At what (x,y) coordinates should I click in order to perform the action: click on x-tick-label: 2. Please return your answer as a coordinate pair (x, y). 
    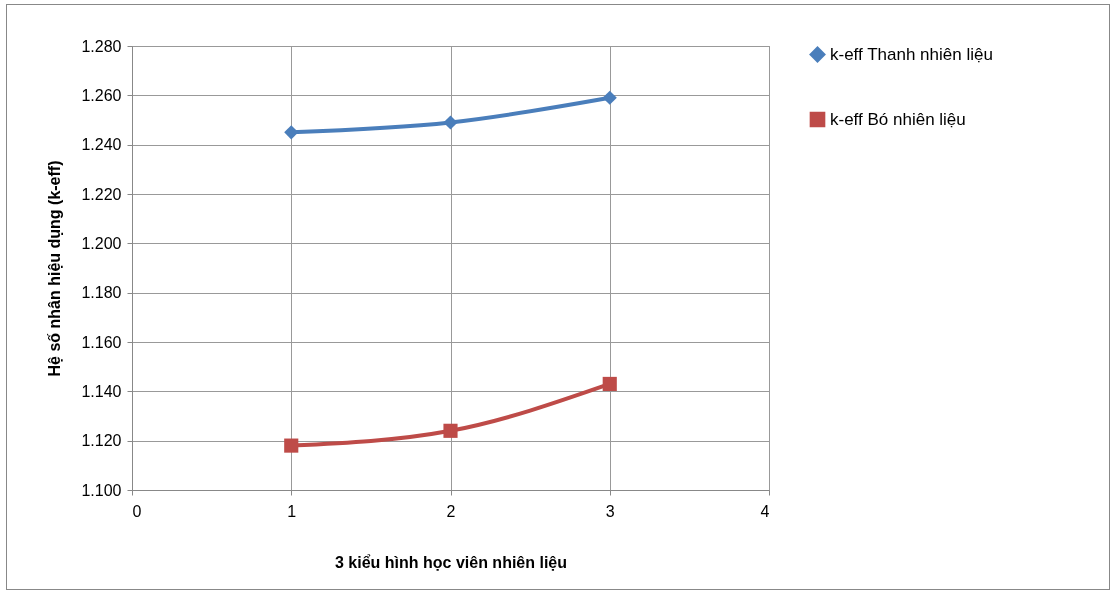
    Looking at the image, I should click on (451, 511).